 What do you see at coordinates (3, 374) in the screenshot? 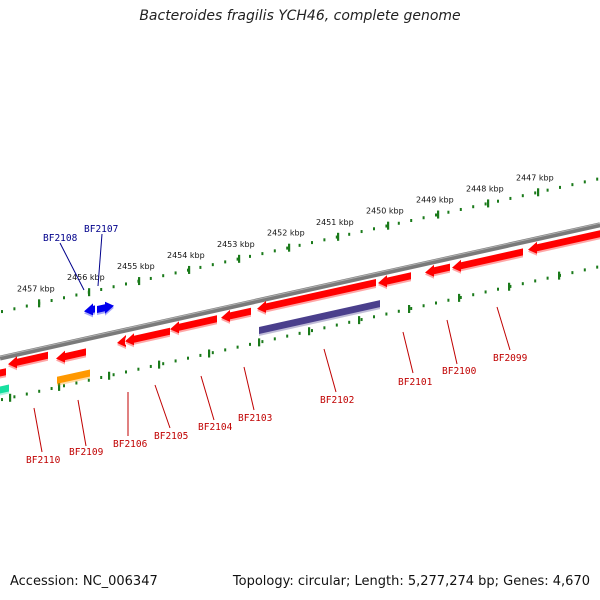
I see `gene-bf2110-arrow-shadow` at bounding box center [3, 374].